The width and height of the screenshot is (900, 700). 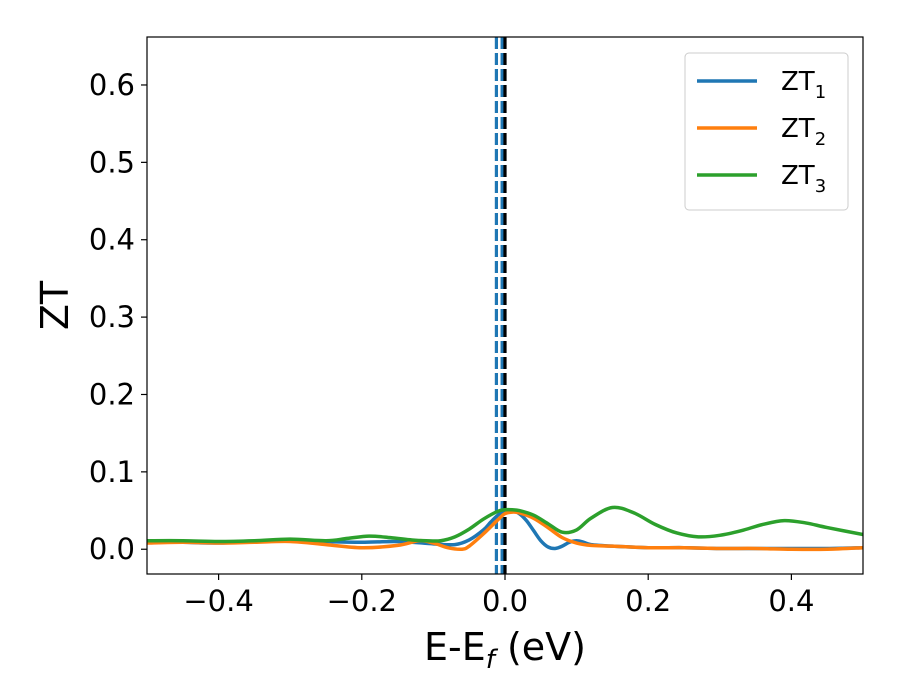 What do you see at coordinates (455, 647) in the screenshot?
I see `x-axis-label-main: E-E` at bounding box center [455, 647].